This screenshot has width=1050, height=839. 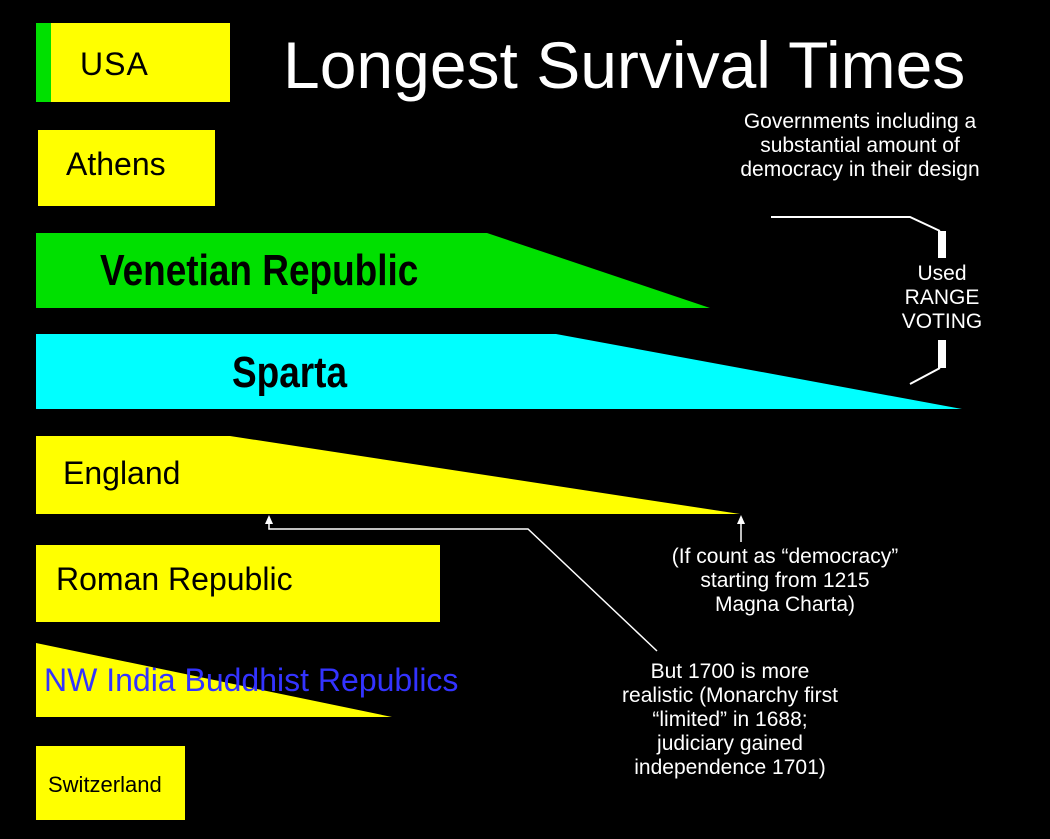 What do you see at coordinates (505, 587) in the screenshot?
I see `england-pointer-lines` at bounding box center [505, 587].